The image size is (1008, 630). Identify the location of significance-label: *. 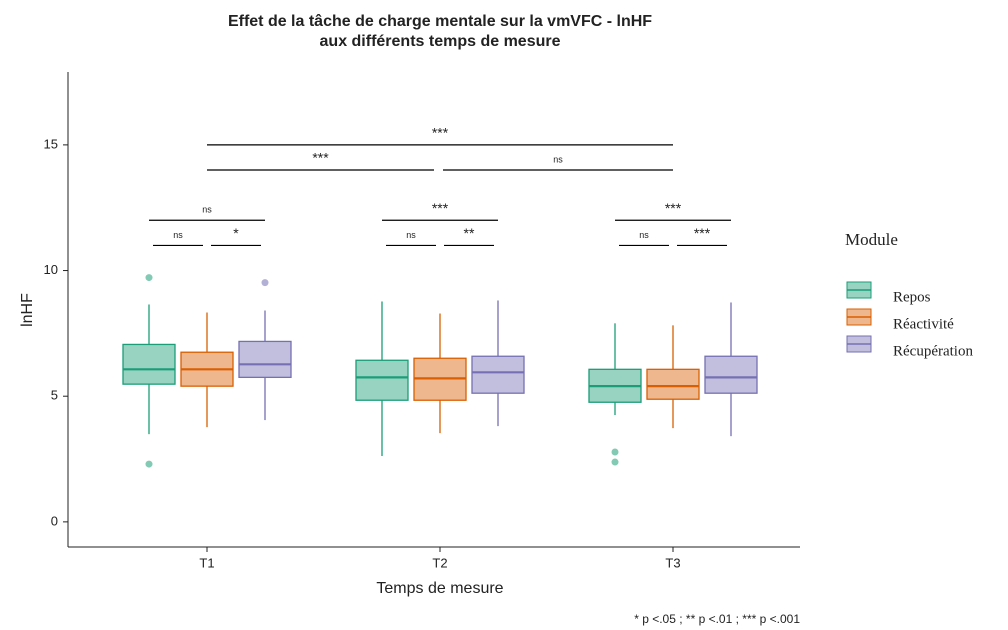
(236, 233).